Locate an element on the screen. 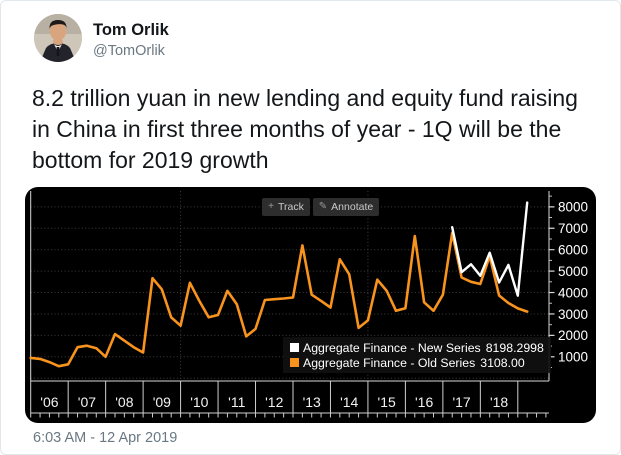  track-button: + Track is located at coordinates (286, 207).